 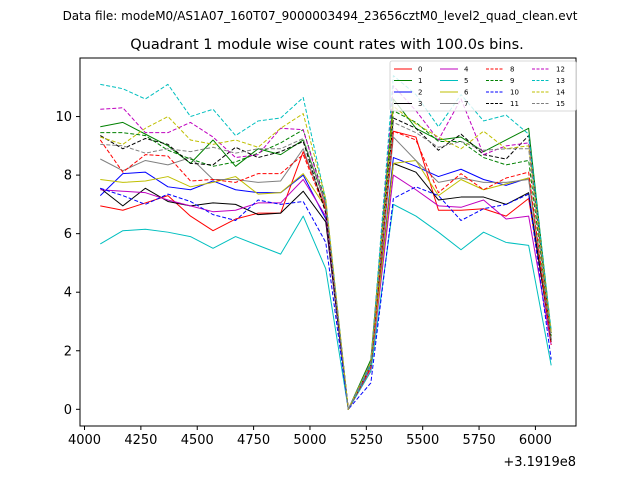 I want to click on x-tick-label: 5500, so click(x=422, y=440).